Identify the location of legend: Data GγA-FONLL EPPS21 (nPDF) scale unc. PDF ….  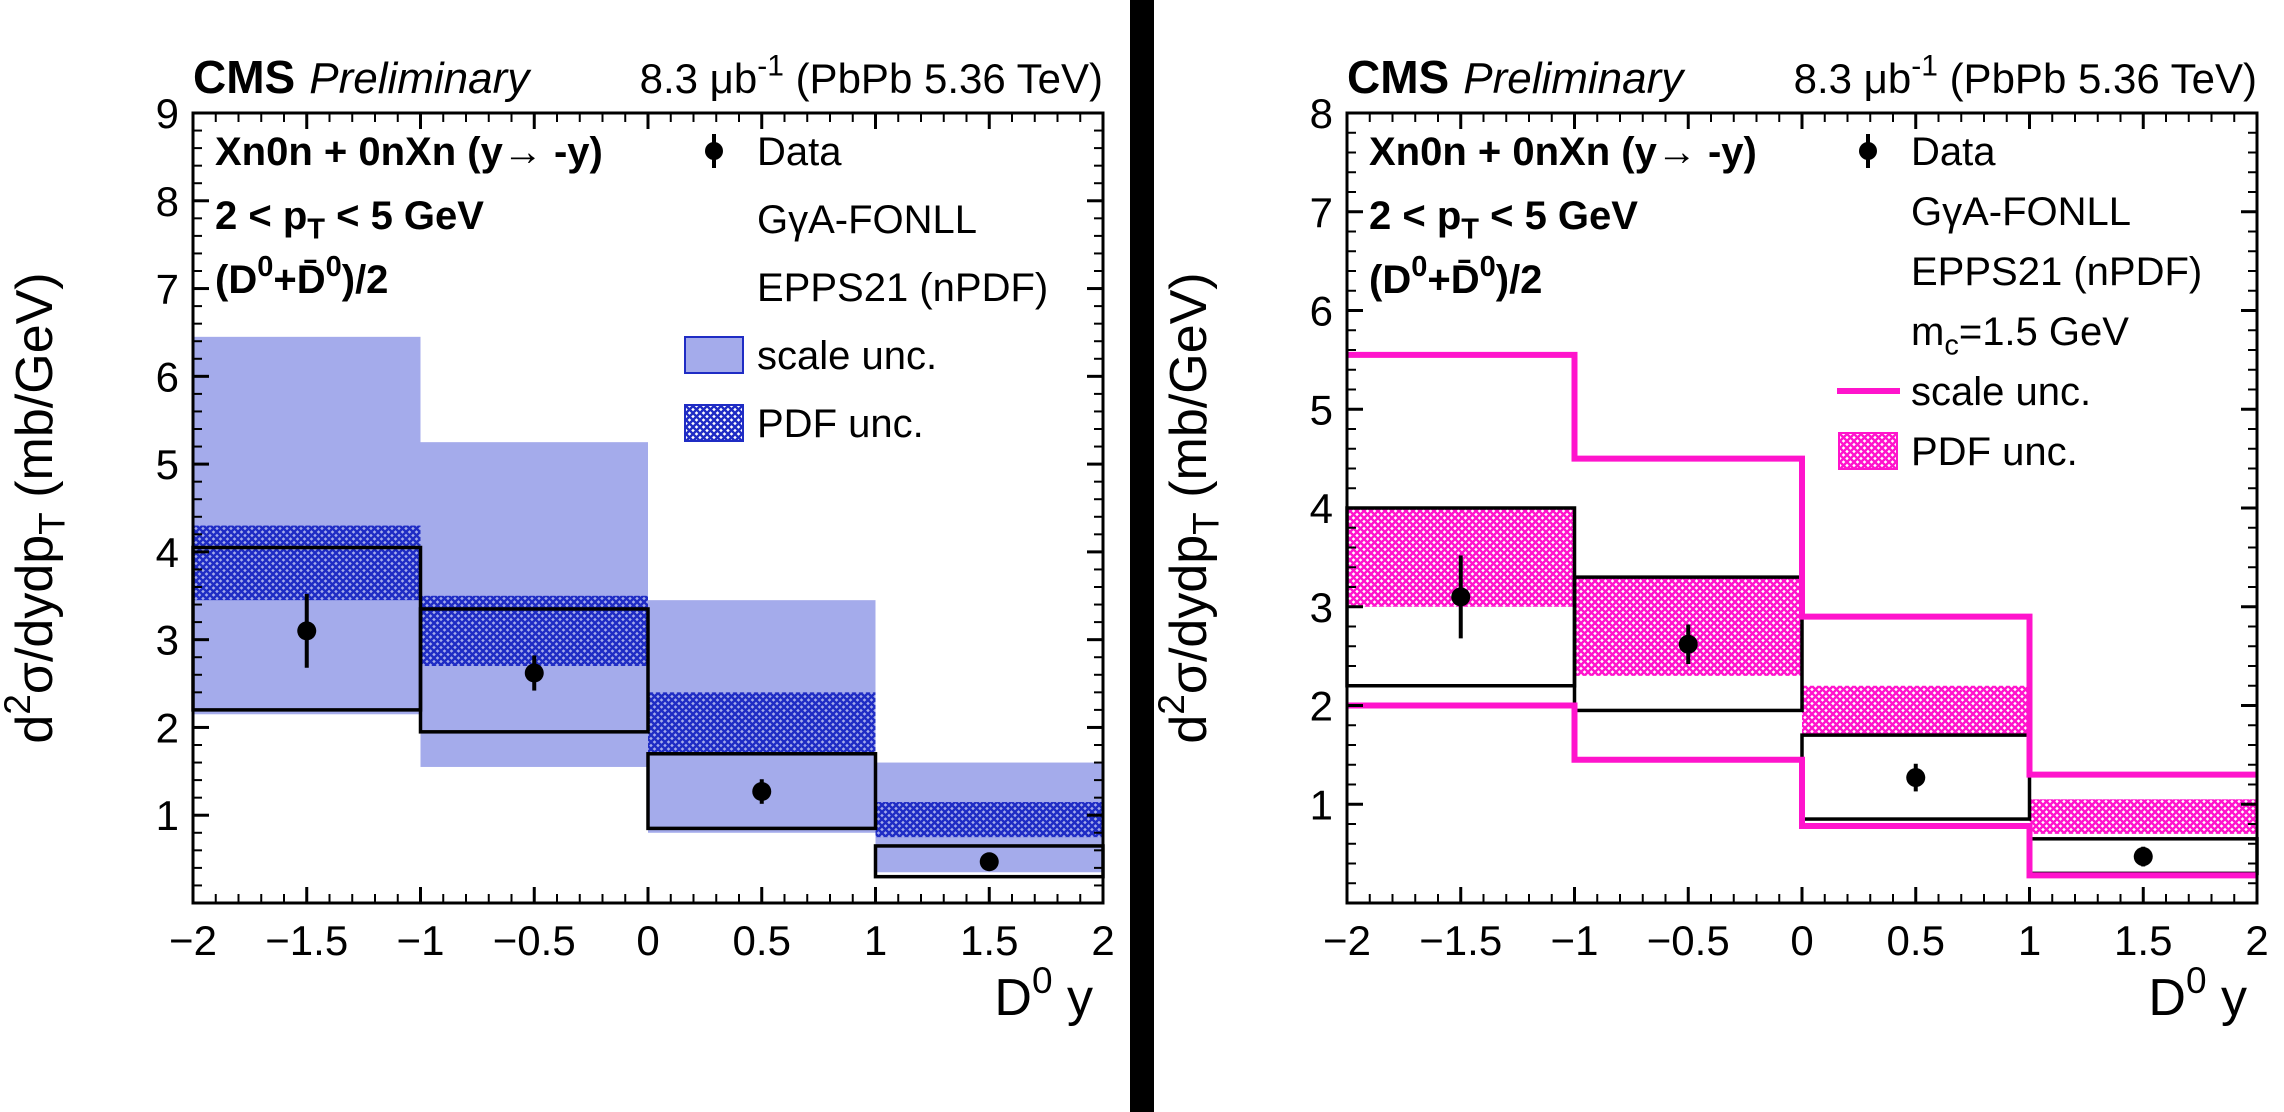
(866, 288).